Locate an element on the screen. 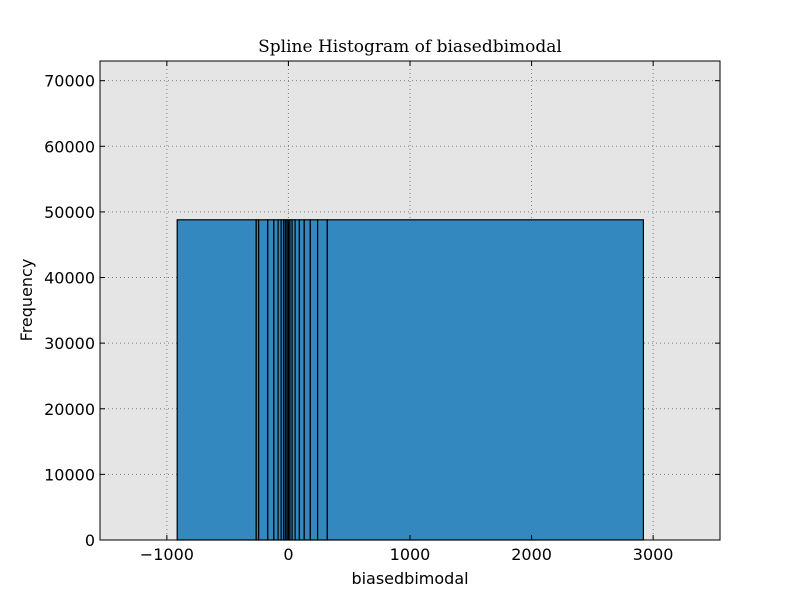 The width and height of the screenshot is (800, 600). y-tick-label: 10000 is located at coordinates (69, 474).